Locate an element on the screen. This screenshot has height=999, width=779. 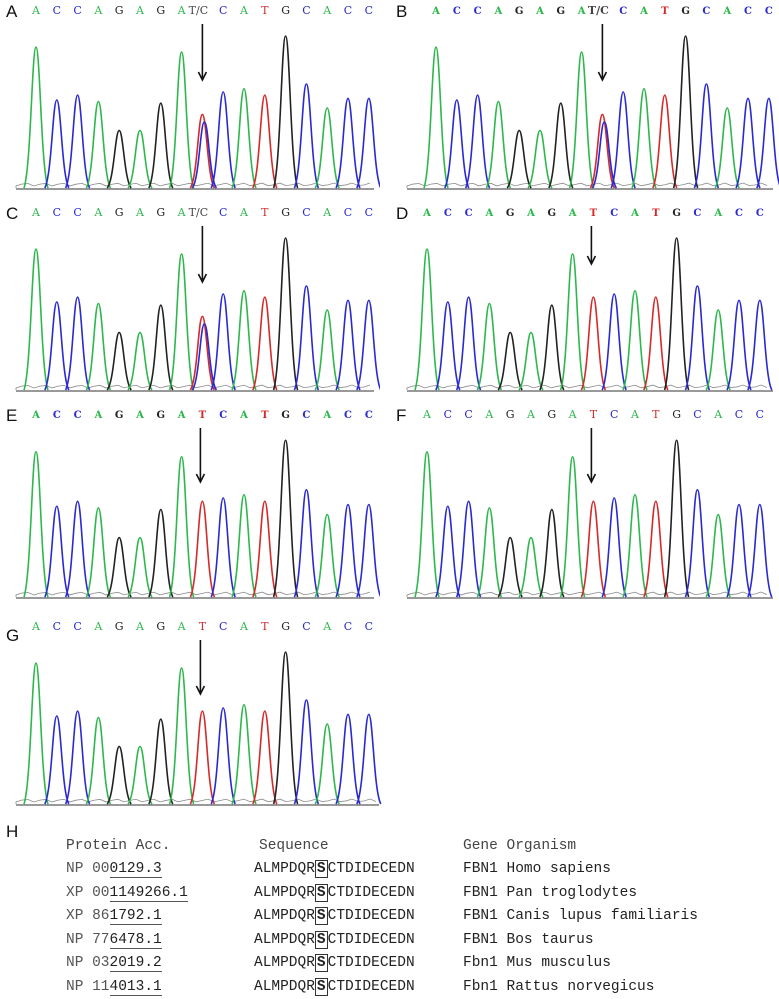
accession-link: 6478.1 is located at coordinates (135, 940).